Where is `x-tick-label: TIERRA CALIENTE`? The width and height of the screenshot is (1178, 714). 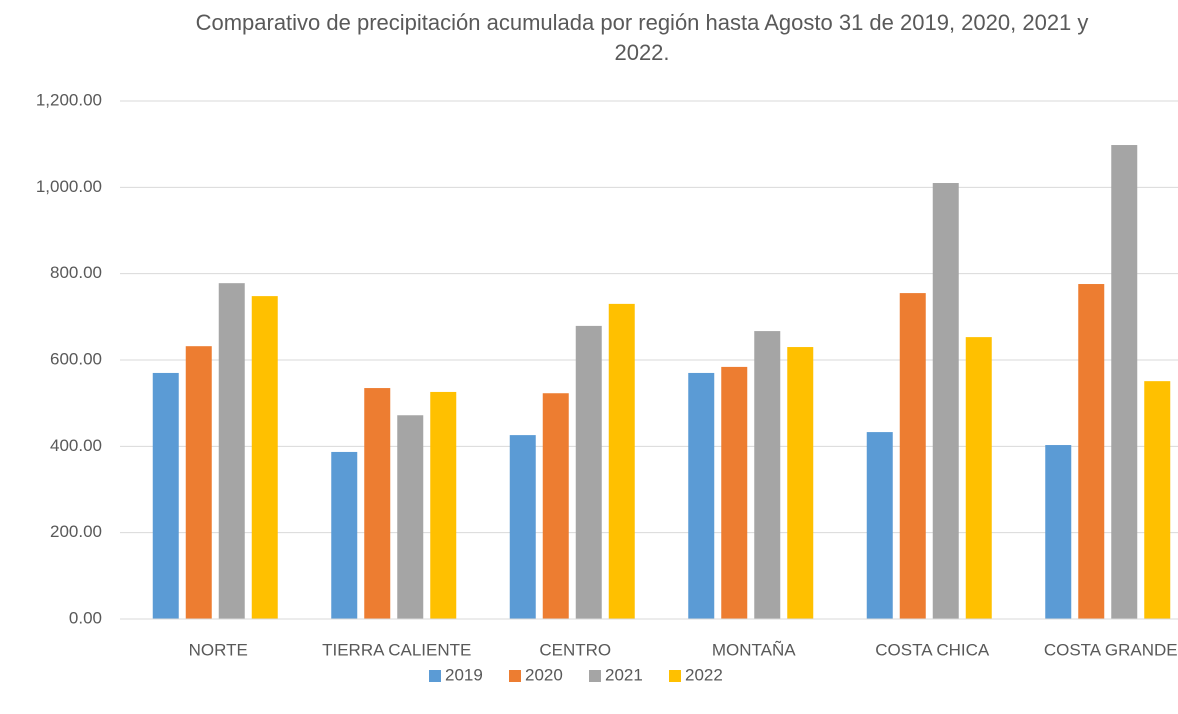 x-tick-label: TIERRA CALIENTE is located at coordinates (396, 649).